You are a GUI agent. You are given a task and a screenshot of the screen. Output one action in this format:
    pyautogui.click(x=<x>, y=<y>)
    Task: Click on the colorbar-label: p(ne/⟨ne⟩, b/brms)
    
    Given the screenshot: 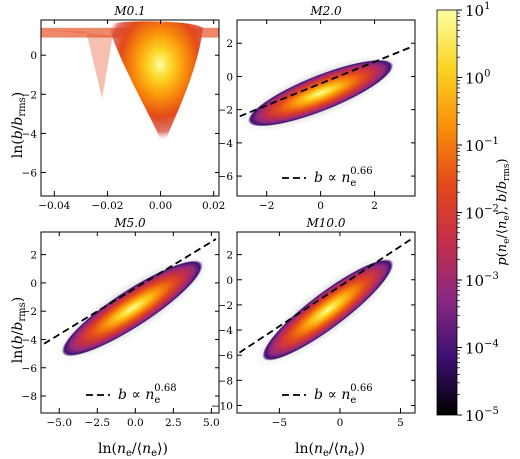 What is the action you would take?
    pyautogui.click(x=503, y=211)
    